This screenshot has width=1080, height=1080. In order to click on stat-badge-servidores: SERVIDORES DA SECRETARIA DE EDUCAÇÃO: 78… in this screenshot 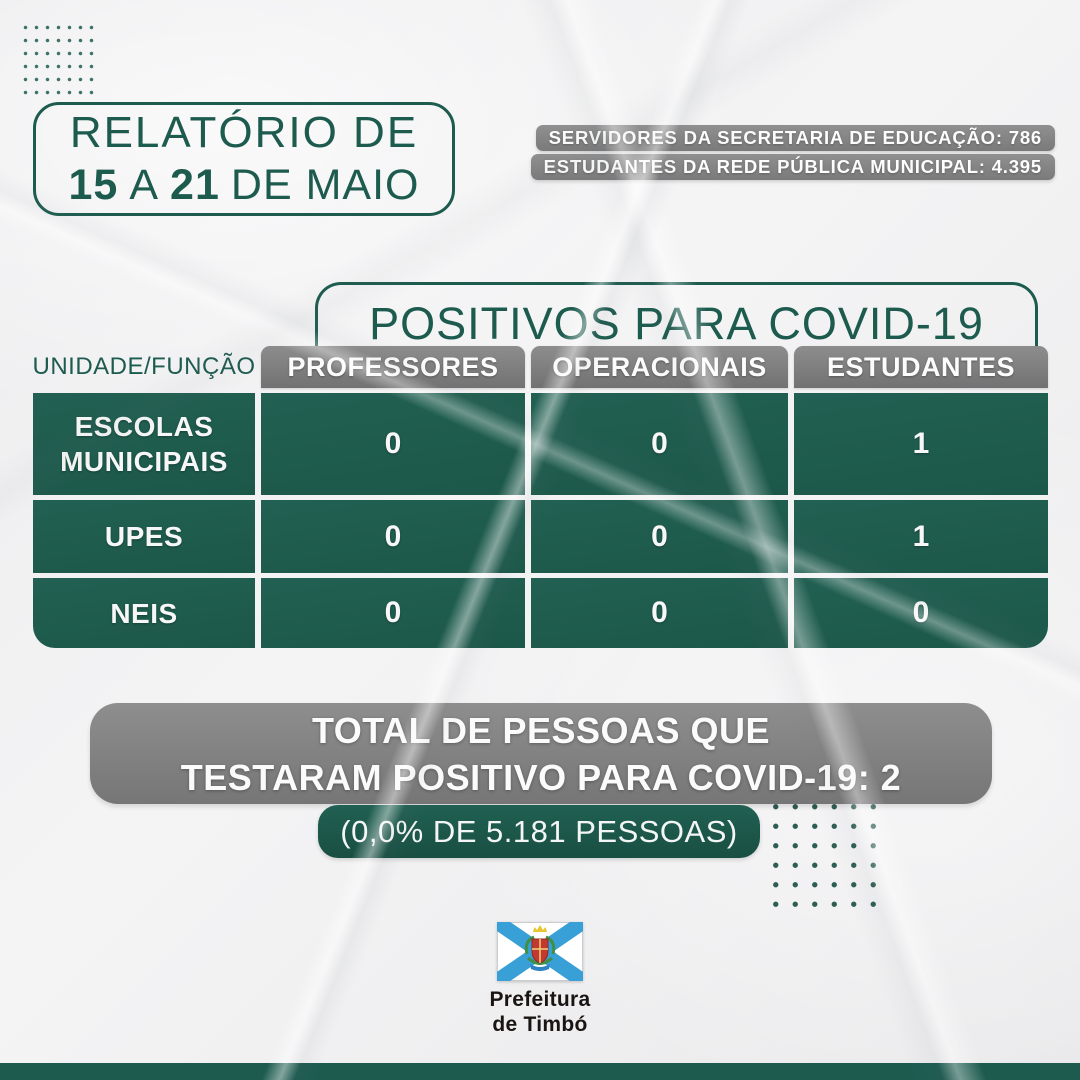, I will do `click(795, 138)`.